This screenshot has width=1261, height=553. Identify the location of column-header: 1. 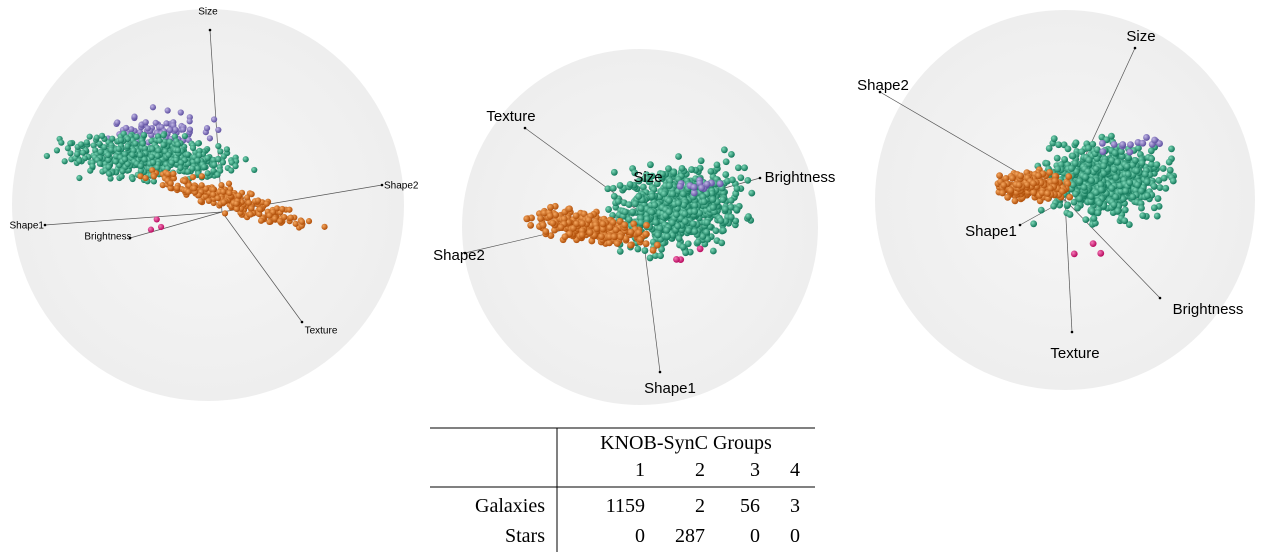
(640, 470).